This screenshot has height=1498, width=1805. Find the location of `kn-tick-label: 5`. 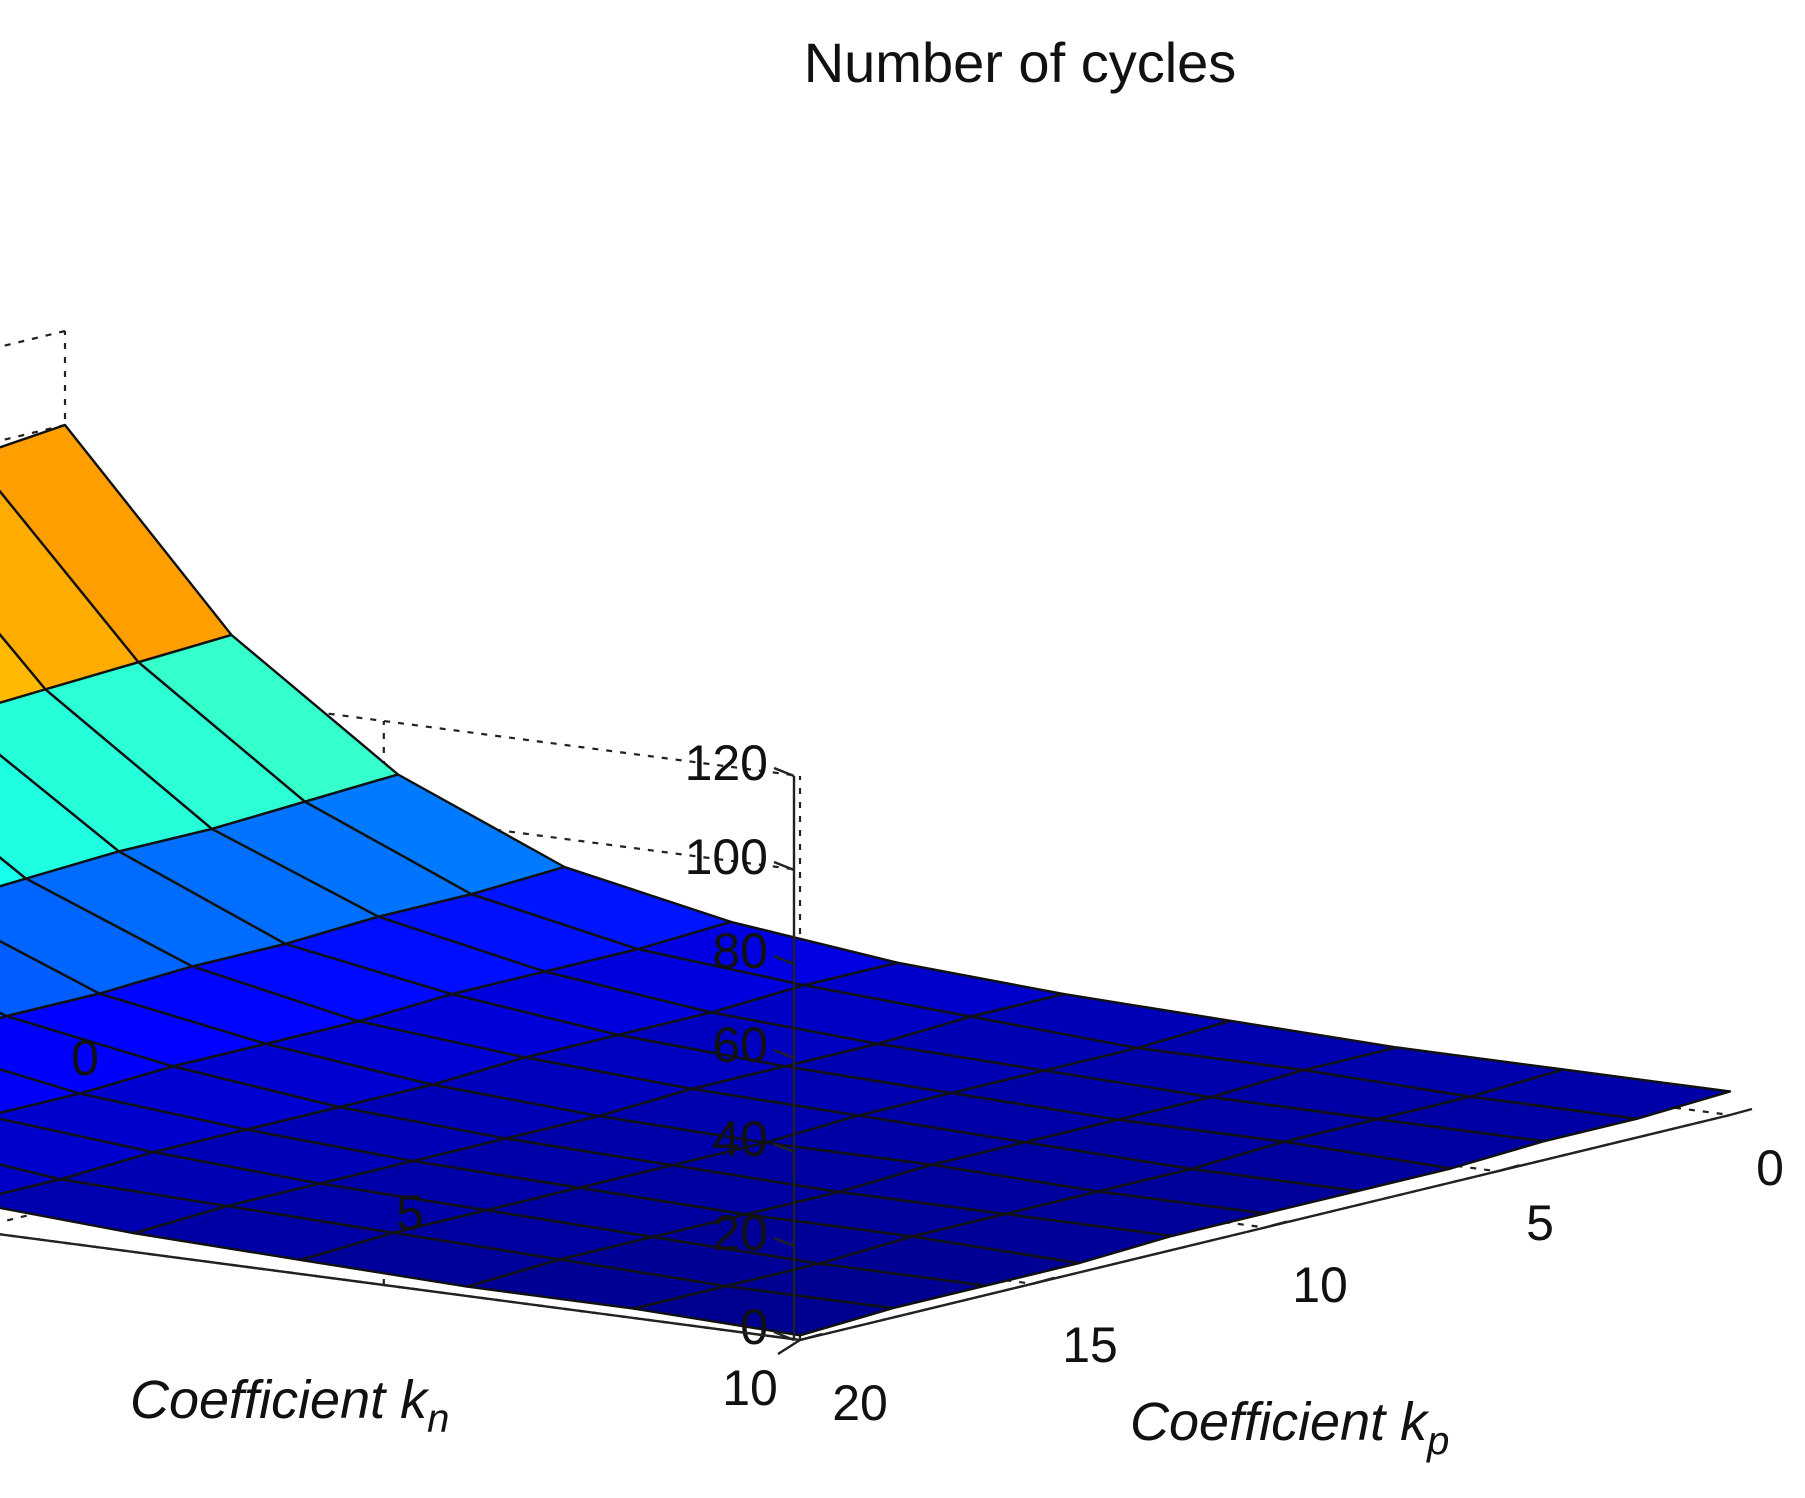

kn-tick-label: 5 is located at coordinates (410, 1213).